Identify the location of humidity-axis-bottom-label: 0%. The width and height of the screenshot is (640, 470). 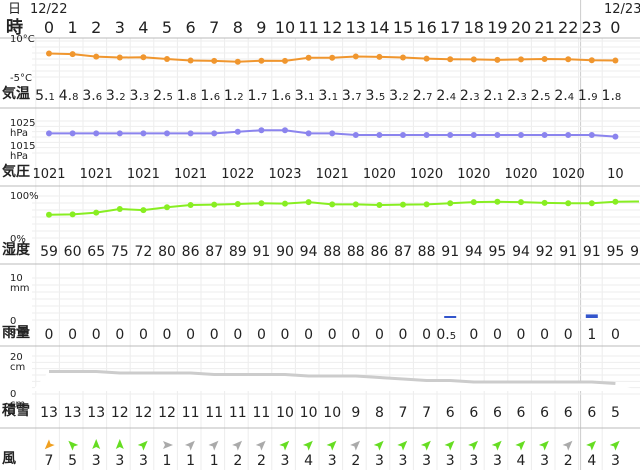
(18, 239).